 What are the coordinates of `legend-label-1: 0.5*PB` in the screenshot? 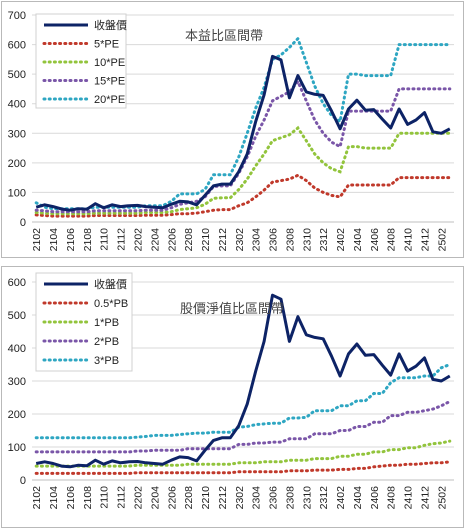 It's located at (111, 304).